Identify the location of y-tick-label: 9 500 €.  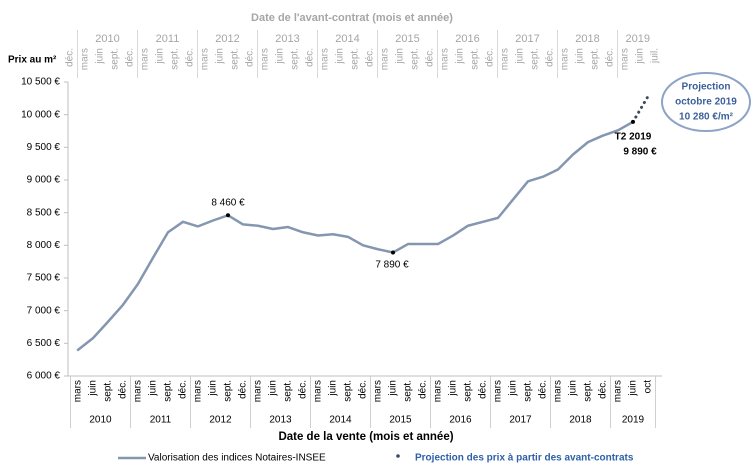
(44, 147).